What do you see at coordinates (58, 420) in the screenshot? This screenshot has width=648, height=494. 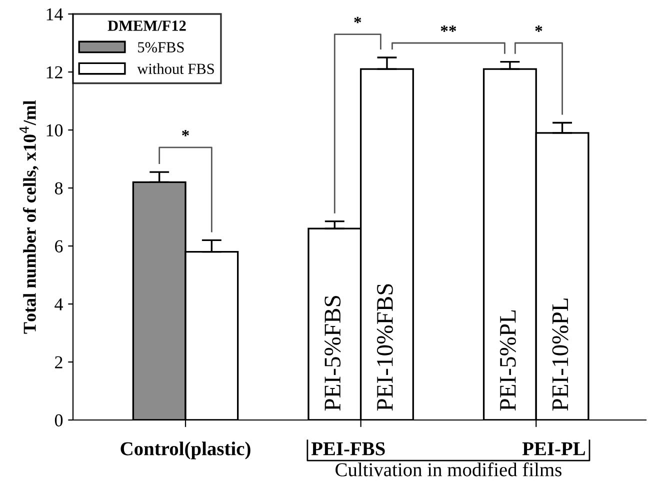 I see `y-tick-label: 0` at bounding box center [58, 420].